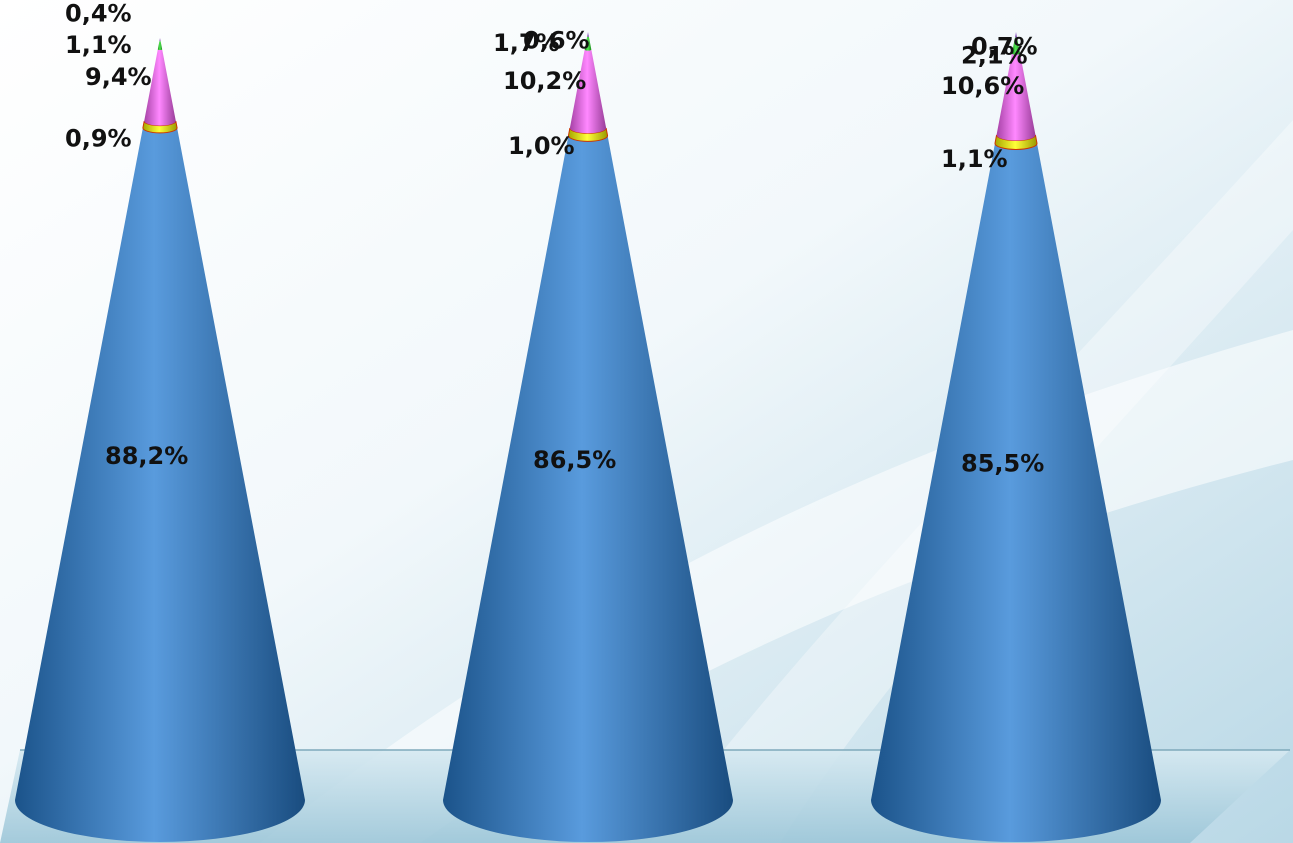 Image resolution: width=1293 pixels, height=843 pixels. I want to click on data-label-1-5: 0,4%, so click(98, 14).